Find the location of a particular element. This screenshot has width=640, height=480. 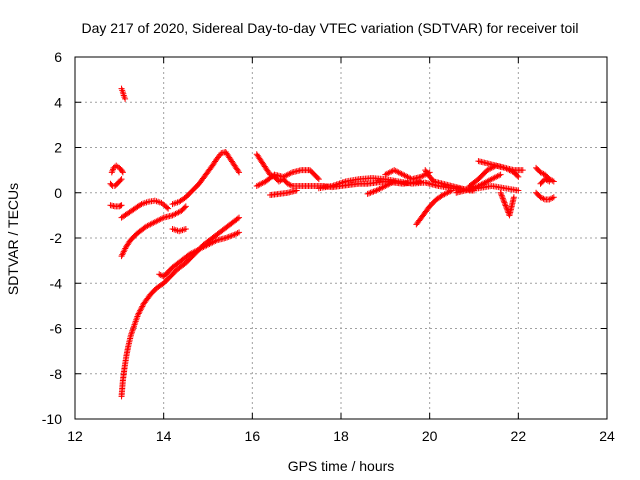

x-tick-label: 14 is located at coordinates (164, 436).